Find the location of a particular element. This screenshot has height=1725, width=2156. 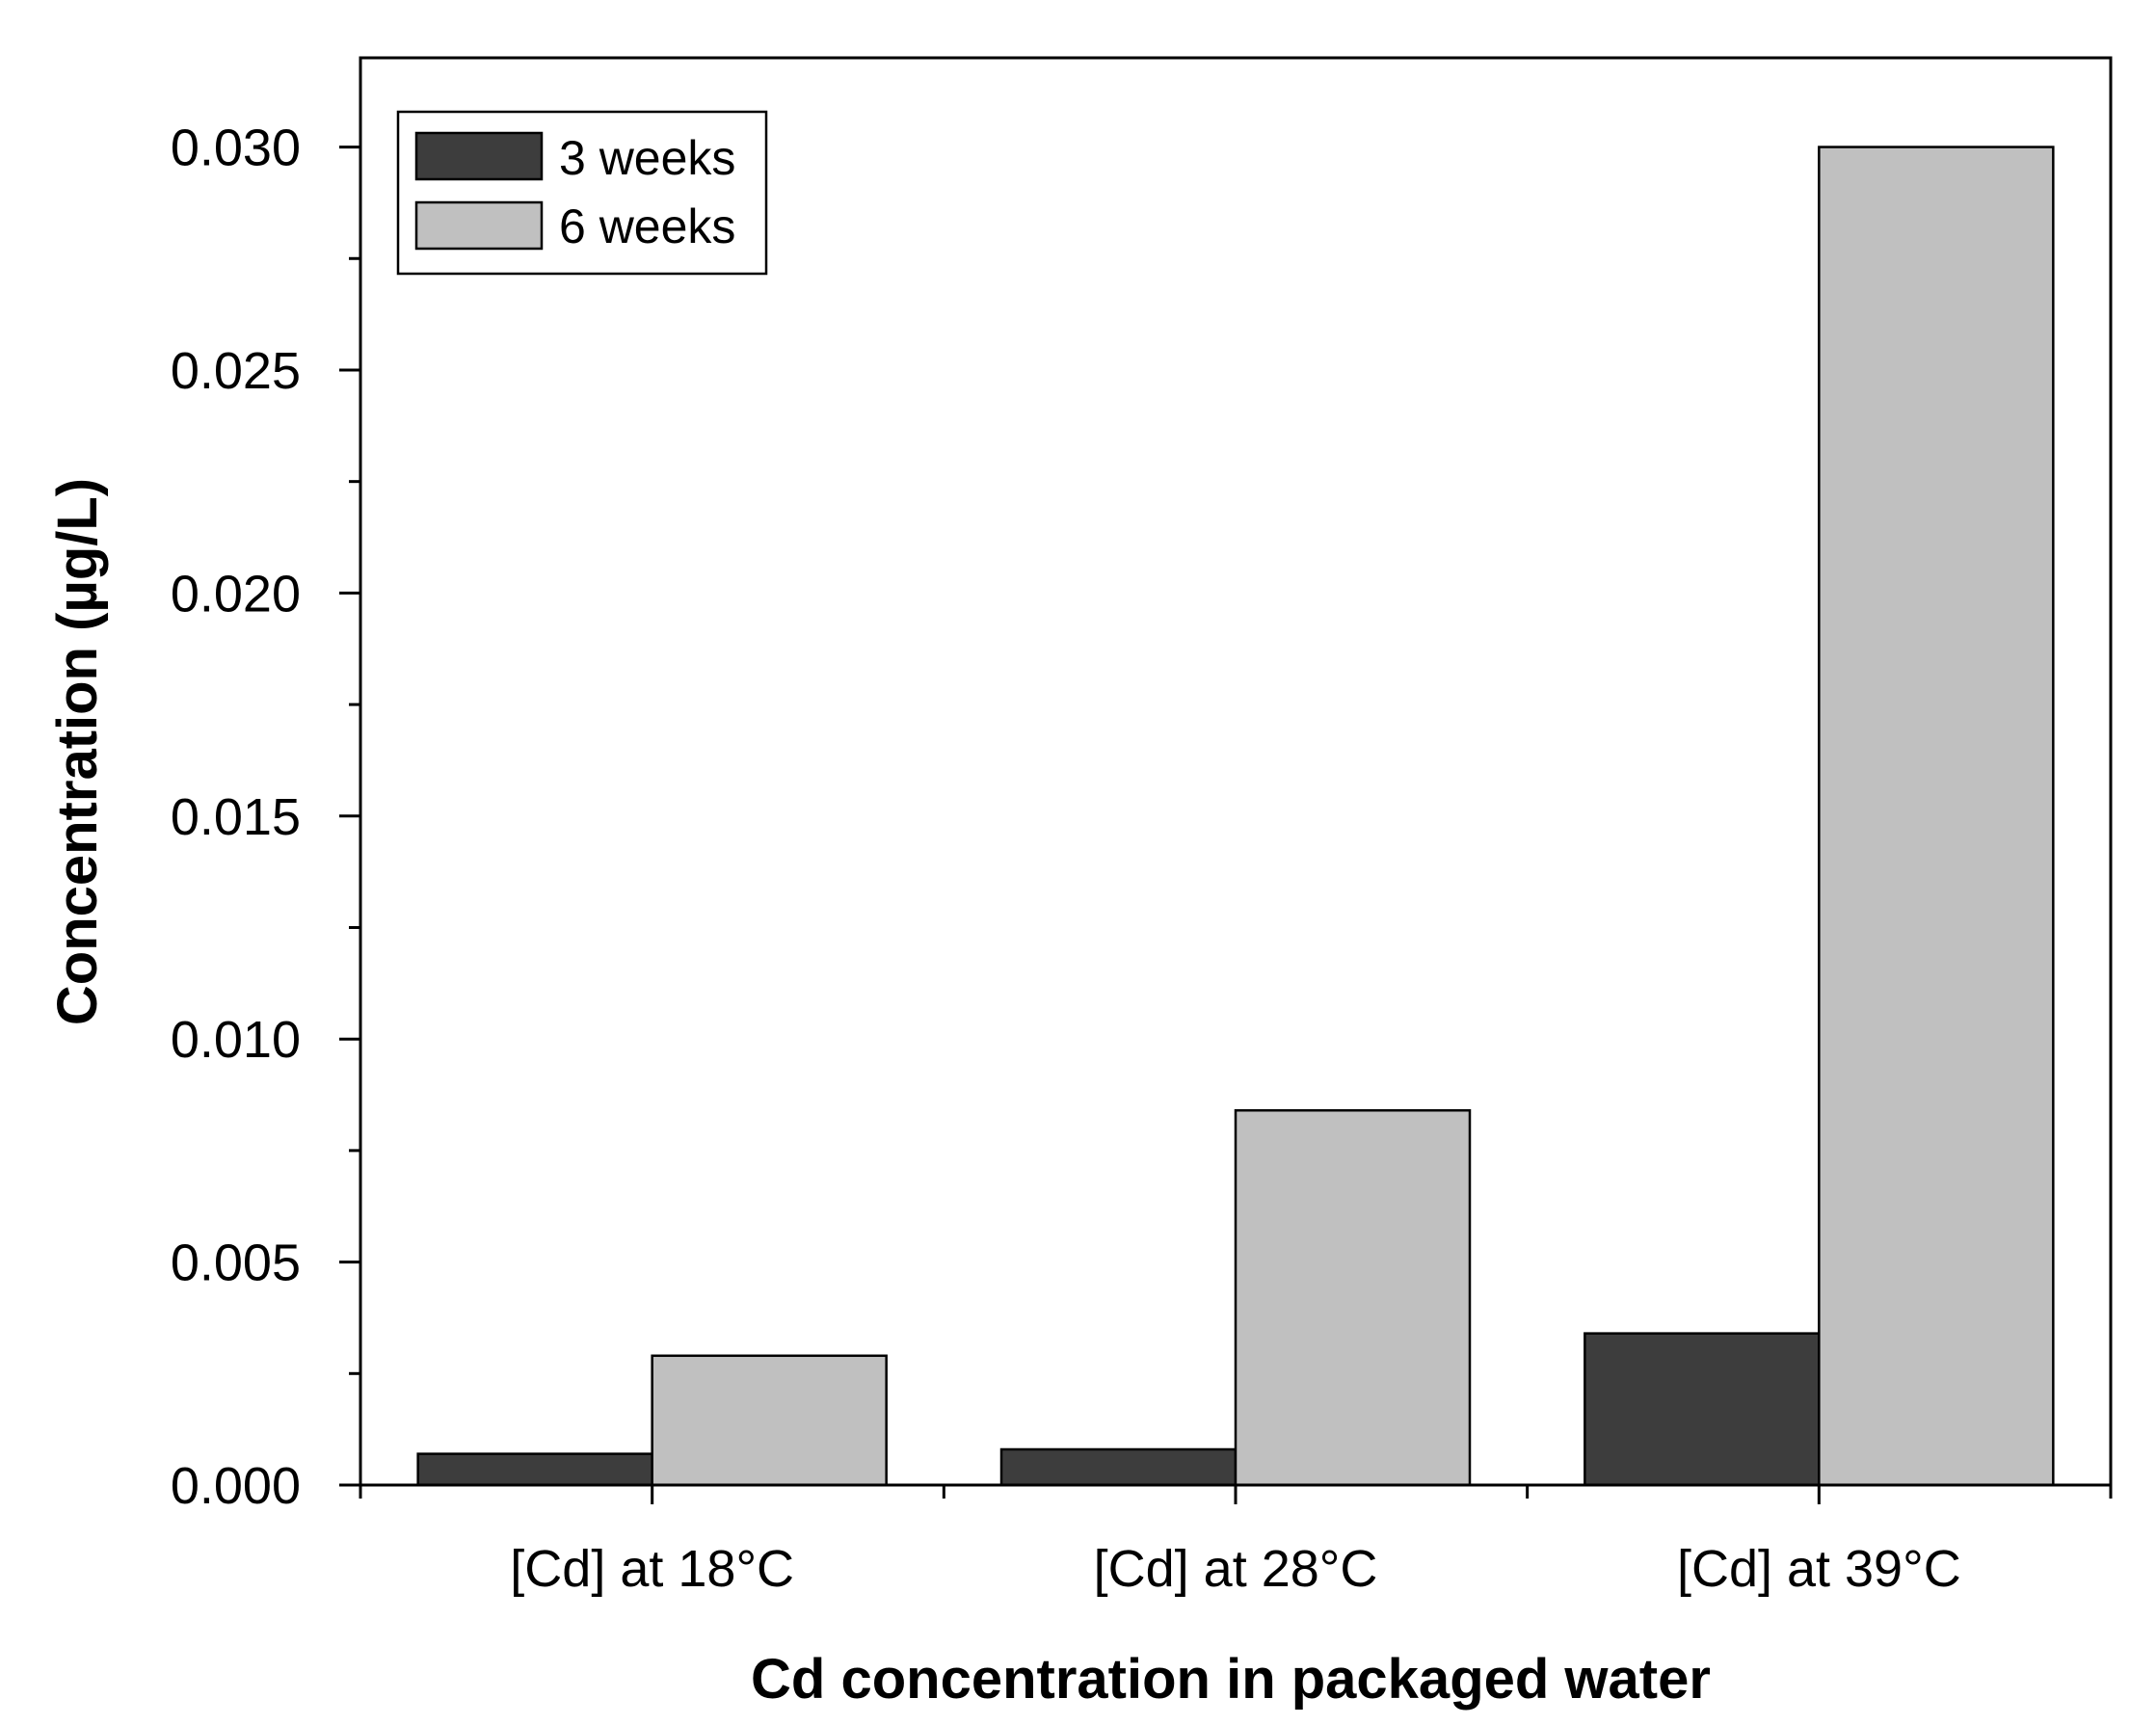

x-axis: [Cd] at 18°C [Cd] at 28°C [Cd] at 39°C is located at coordinates (1236, 1541).